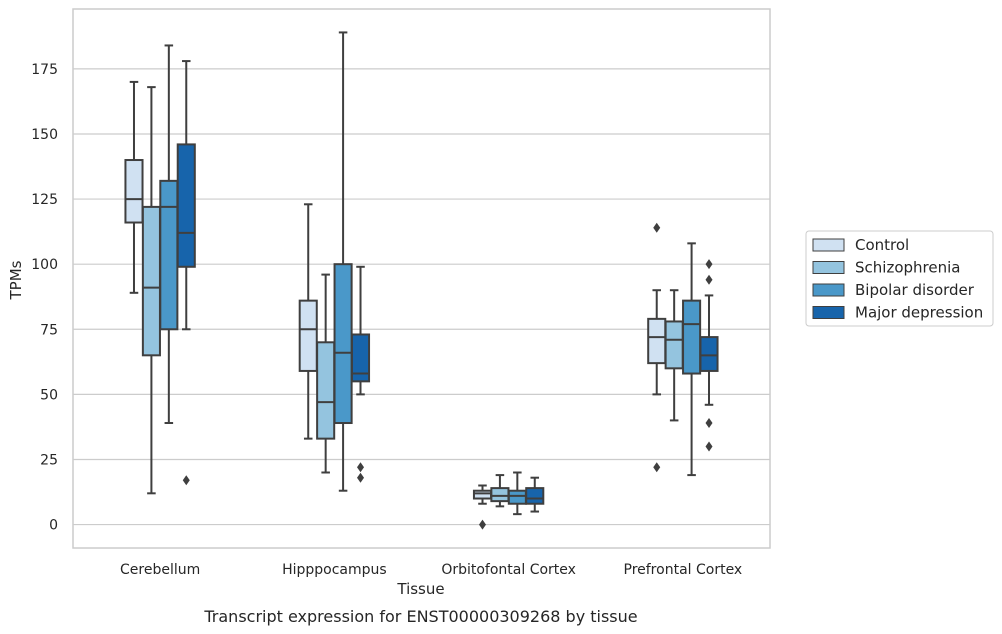 This screenshot has height=634, width=1002. I want to click on legend-entry: Schizophrenia, so click(907, 268).